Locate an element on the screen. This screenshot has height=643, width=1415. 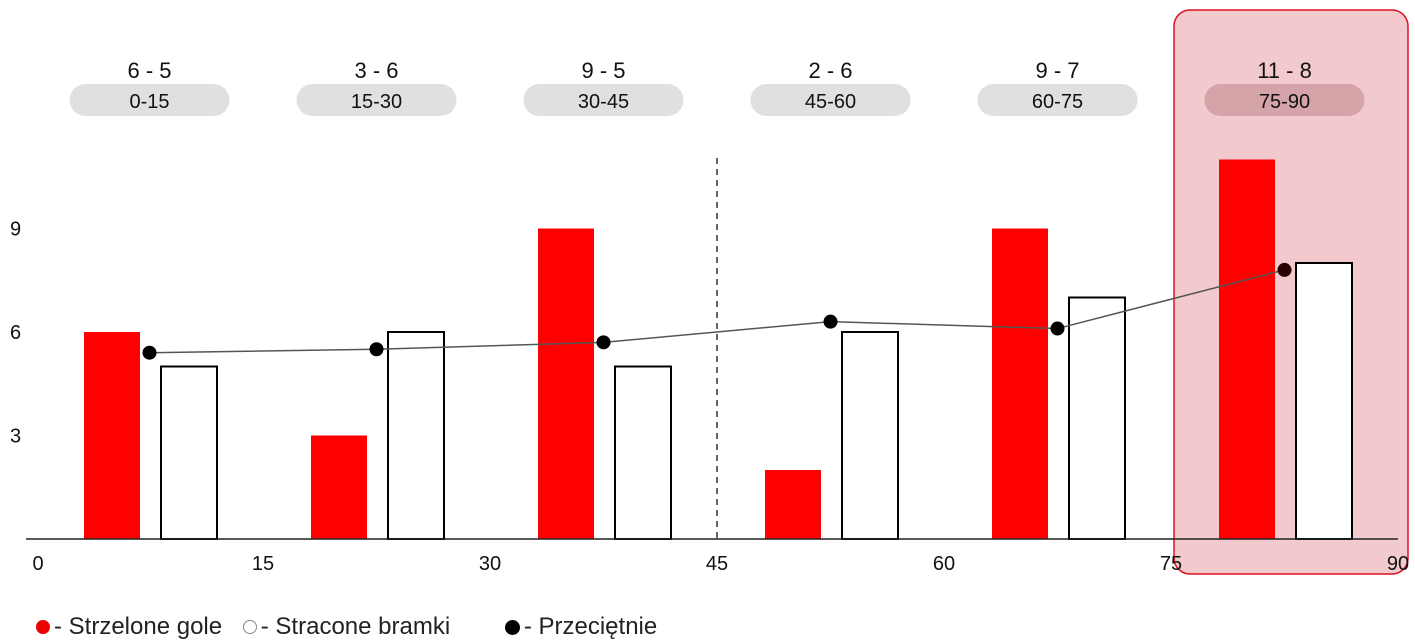
y-tick-label: 3 is located at coordinates (15, 437).